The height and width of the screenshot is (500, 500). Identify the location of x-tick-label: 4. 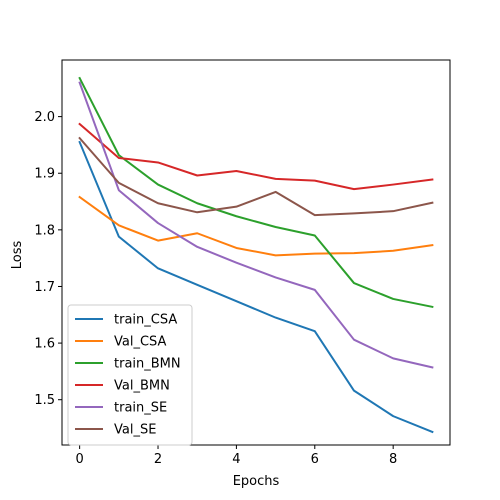
(236, 459).